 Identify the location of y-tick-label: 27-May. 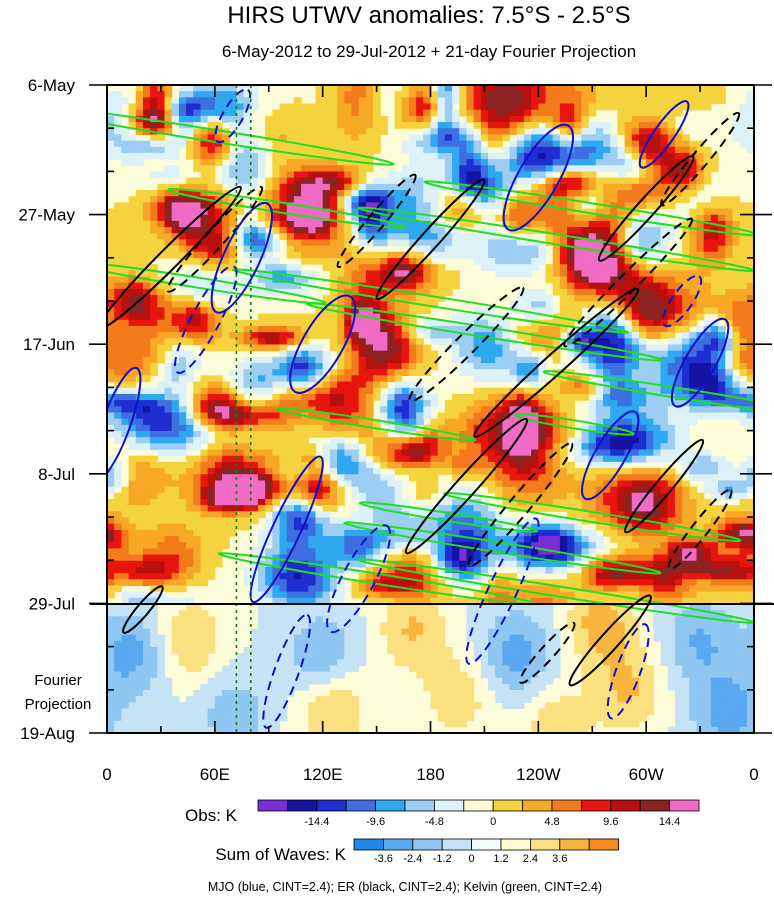
(46, 215).